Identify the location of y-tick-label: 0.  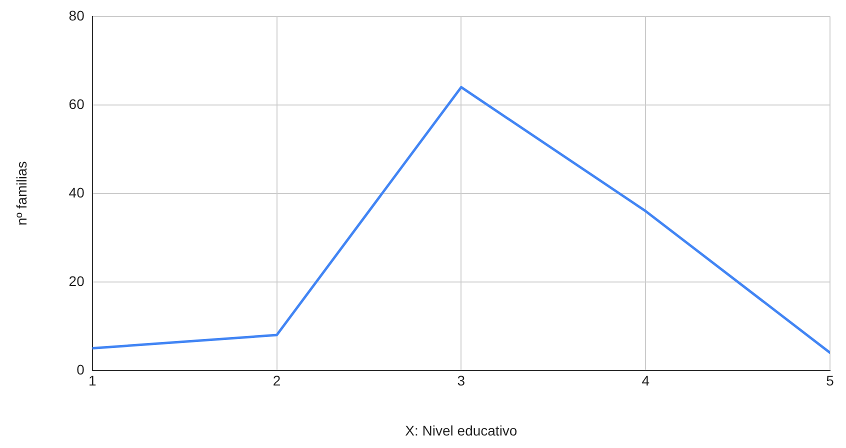
(80, 369).